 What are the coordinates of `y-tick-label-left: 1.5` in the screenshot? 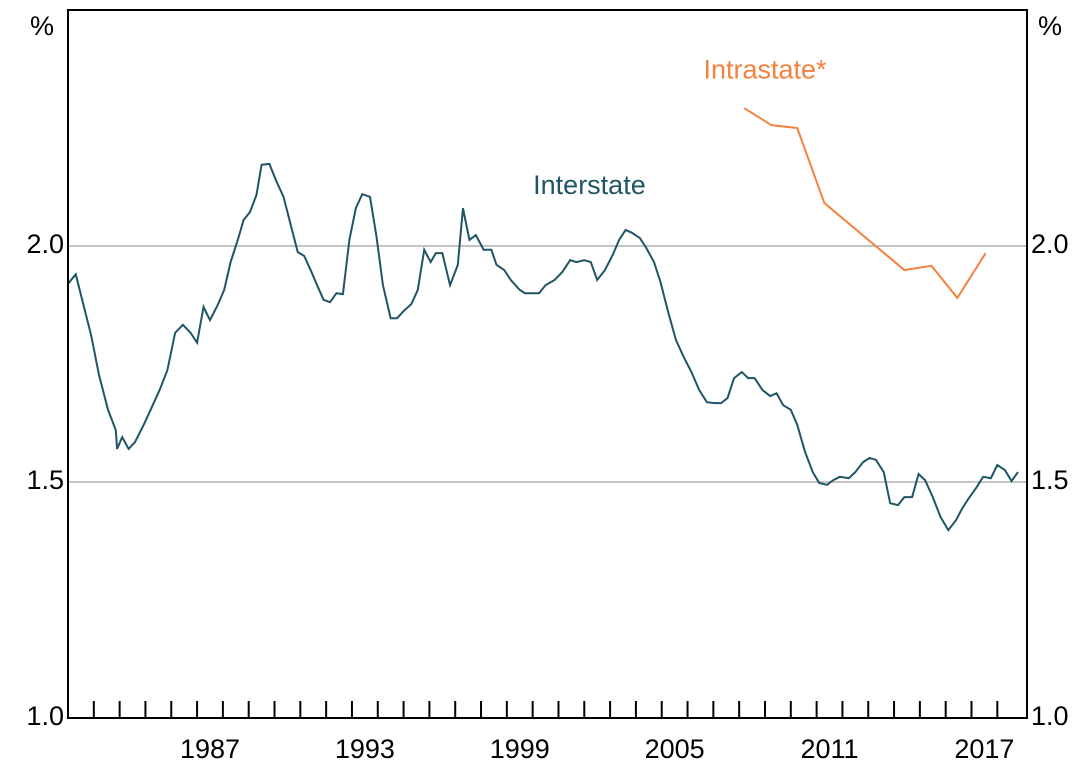 It's located at (45, 480).